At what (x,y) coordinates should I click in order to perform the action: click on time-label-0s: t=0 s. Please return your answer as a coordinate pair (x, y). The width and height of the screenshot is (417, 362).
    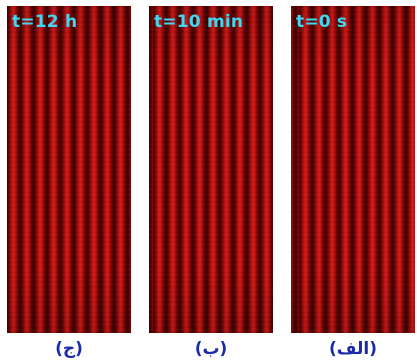
    Looking at the image, I should click on (322, 22).